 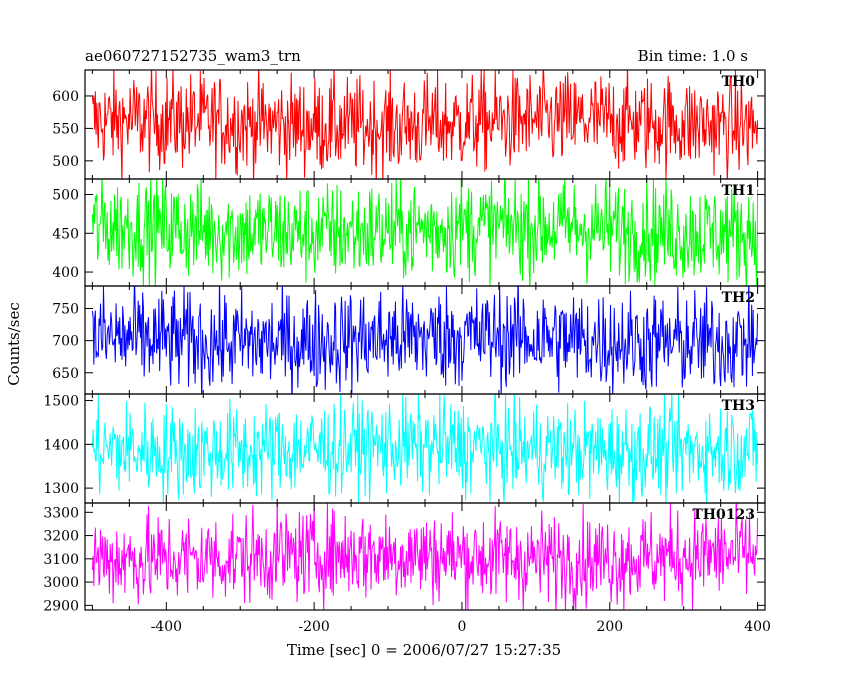 I want to click on panel-th0123: 2900 3000 3100 3200 3300 TH0123, so click(x=404, y=558).